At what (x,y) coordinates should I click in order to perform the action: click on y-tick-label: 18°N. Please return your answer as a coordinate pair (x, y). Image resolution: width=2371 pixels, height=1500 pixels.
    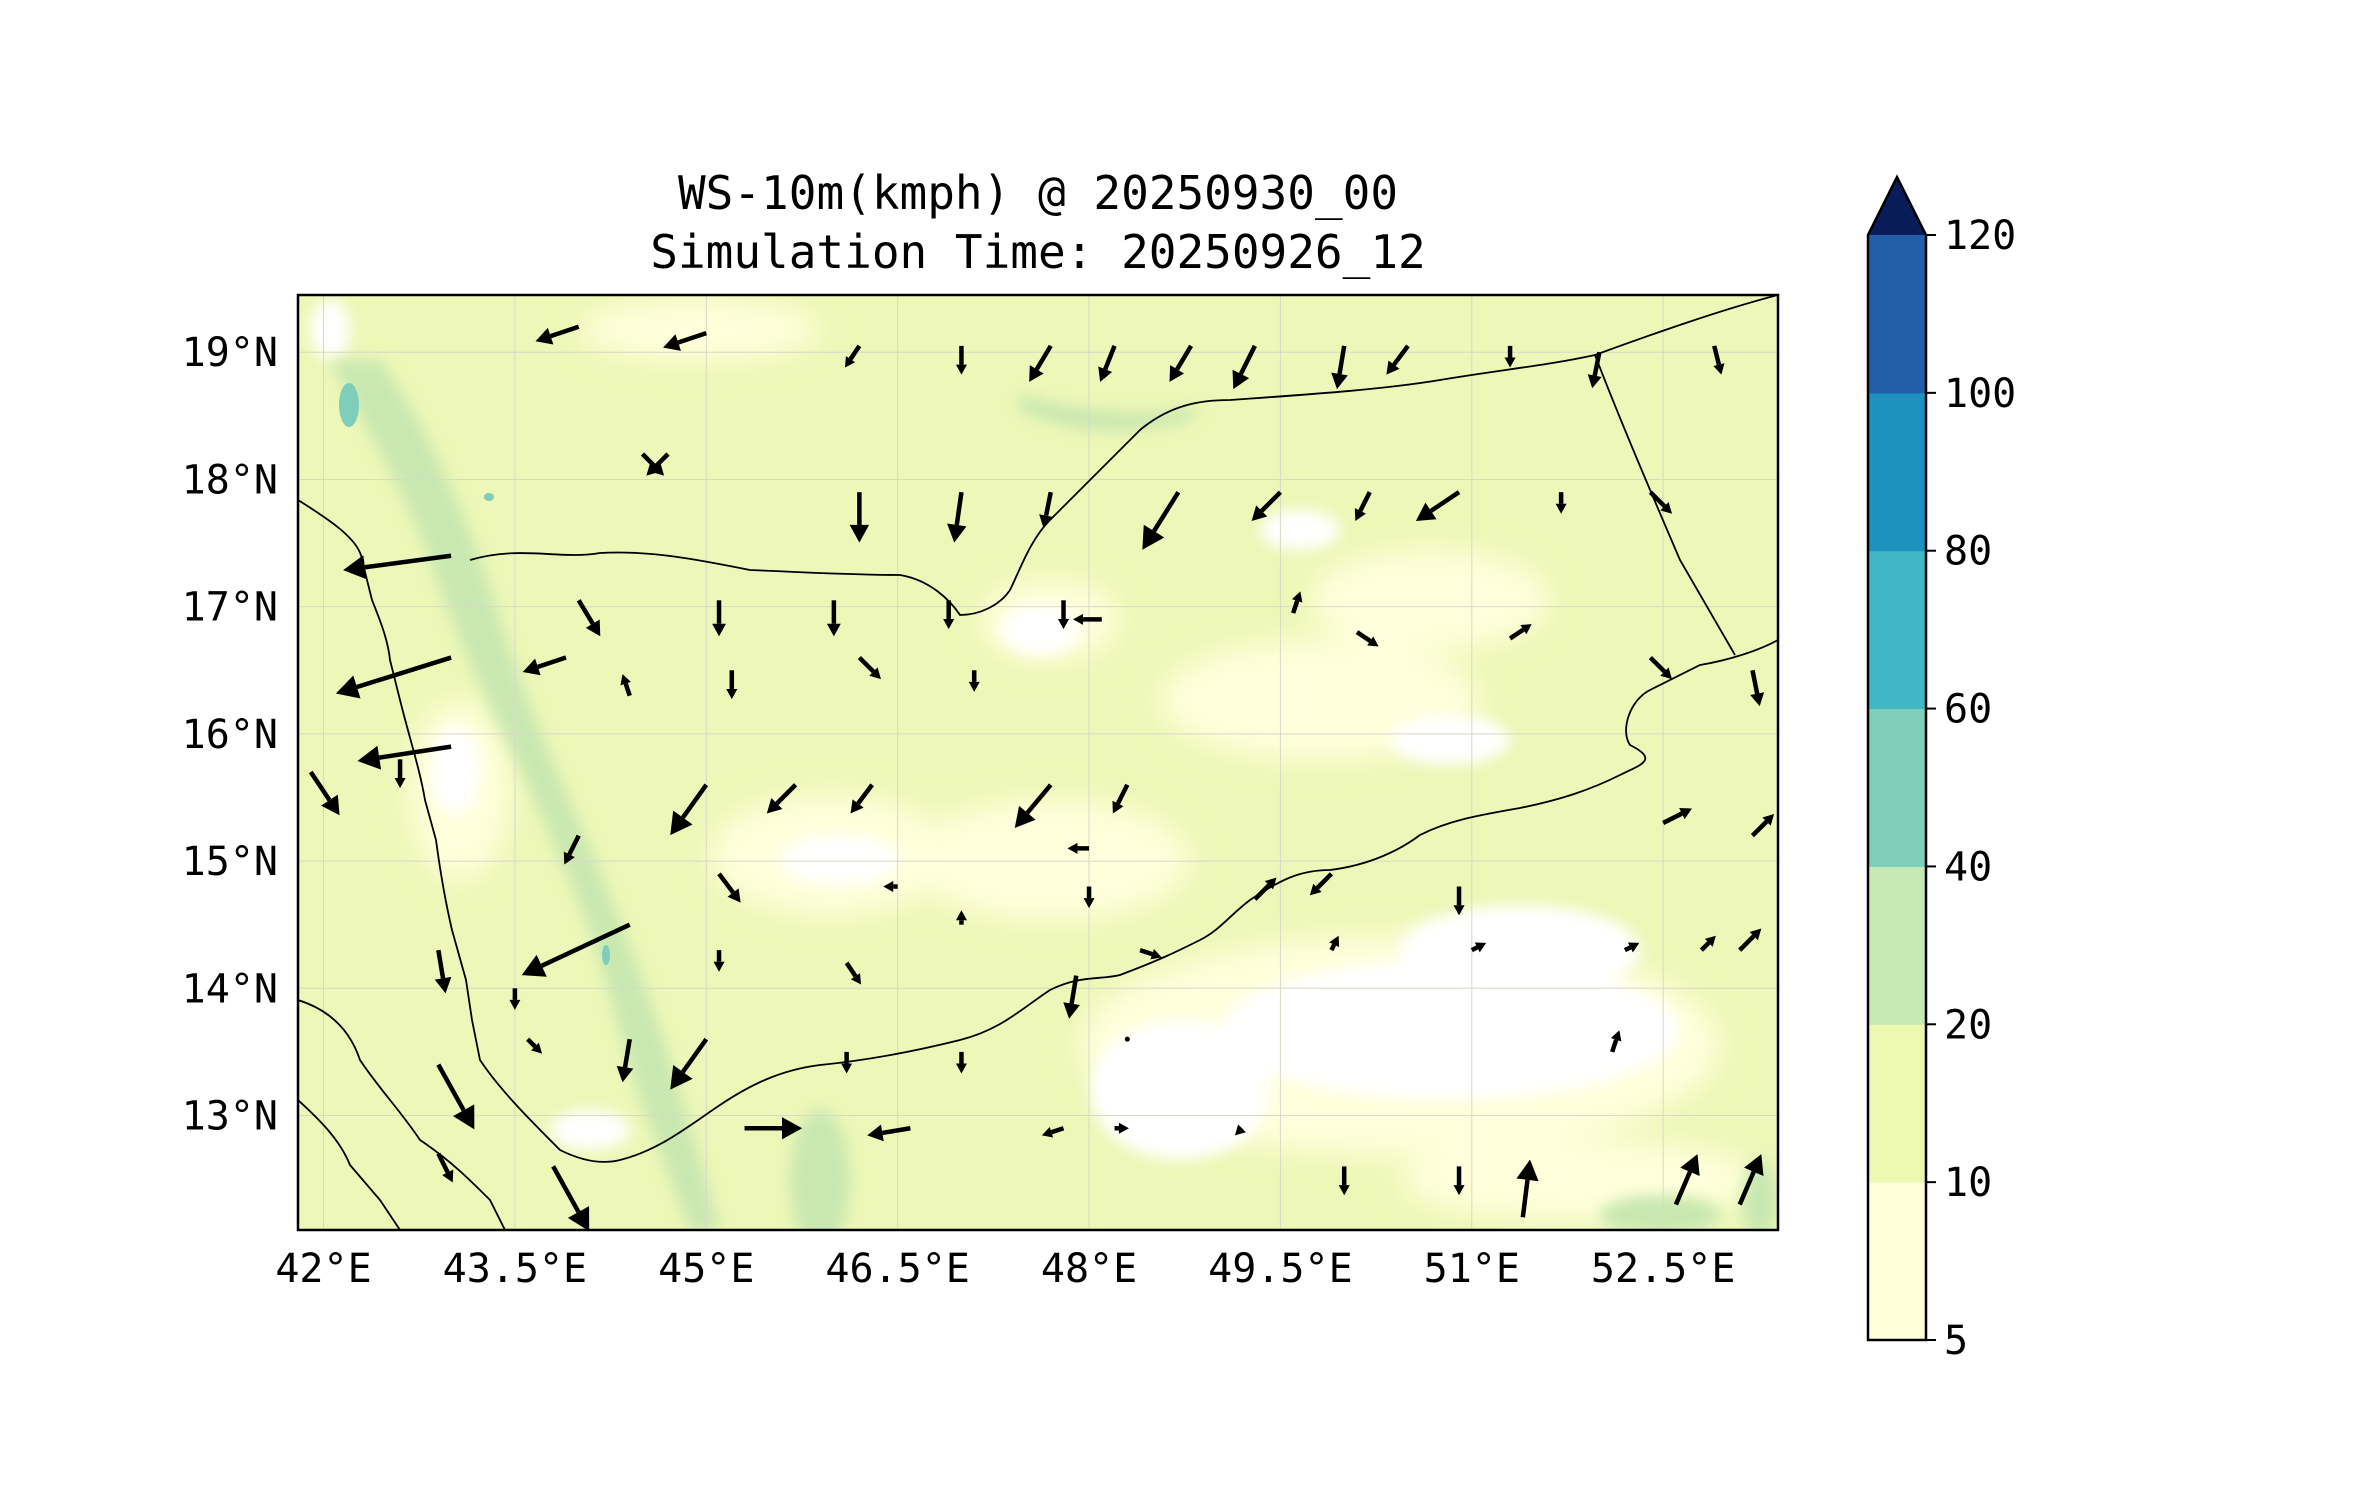
    Looking at the image, I should click on (230, 480).